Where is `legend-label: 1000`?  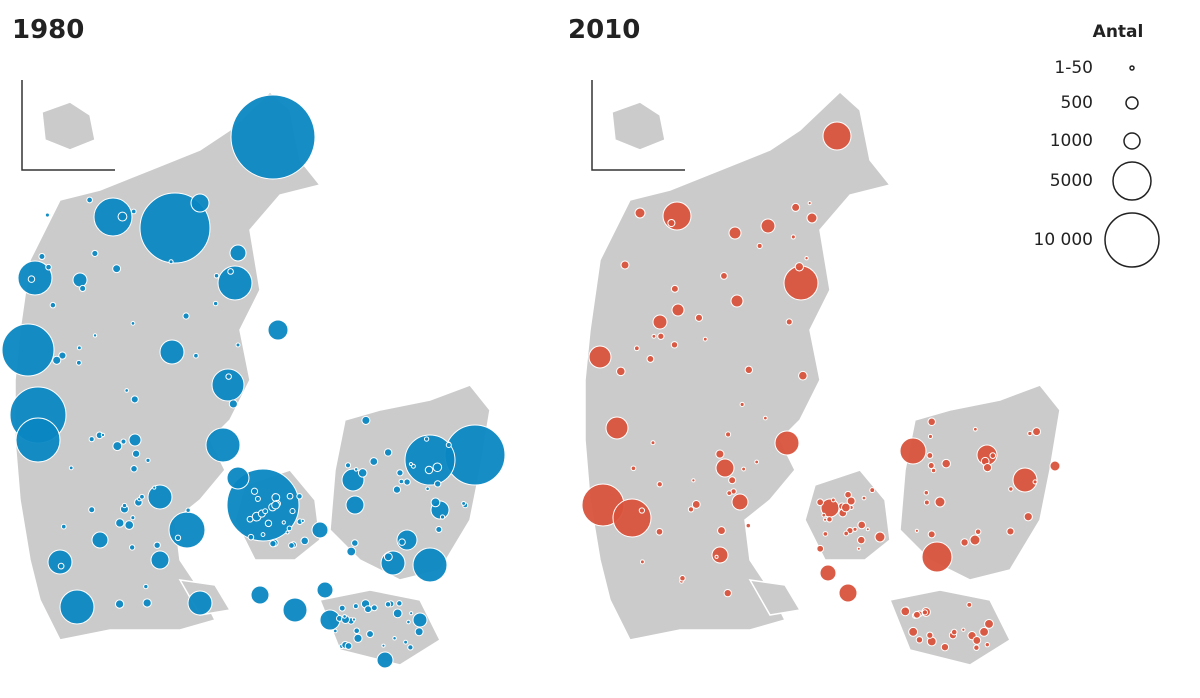
legend-label: 1000 is located at coordinates (1071, 141).